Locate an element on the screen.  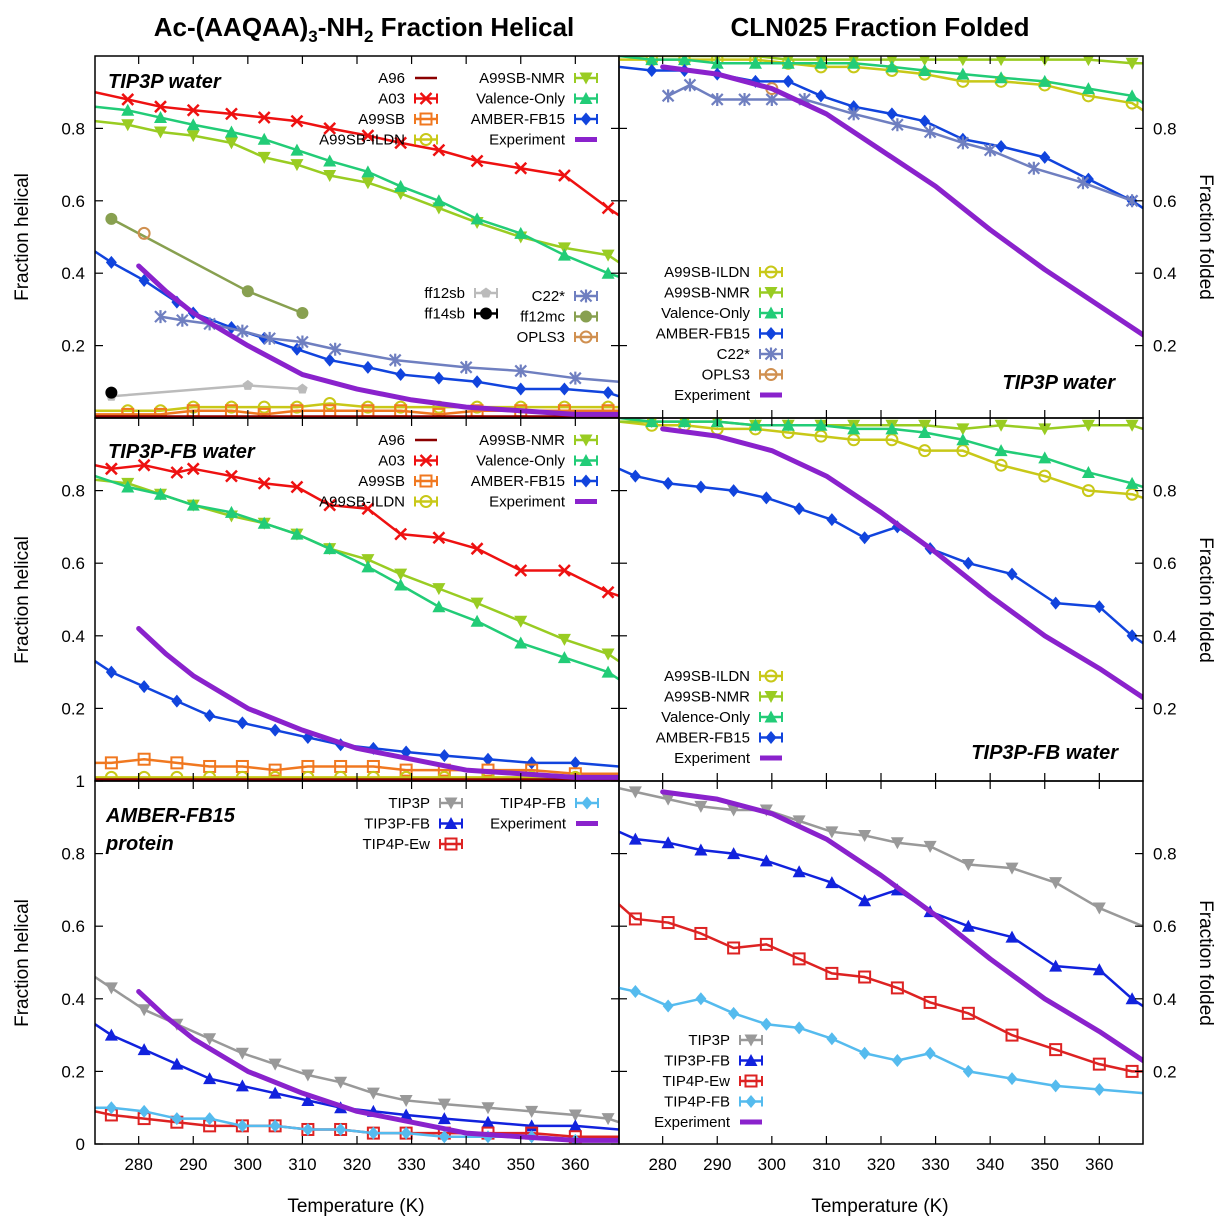
y-tick-label: 0.6 is located at coordinates (1165, 563).